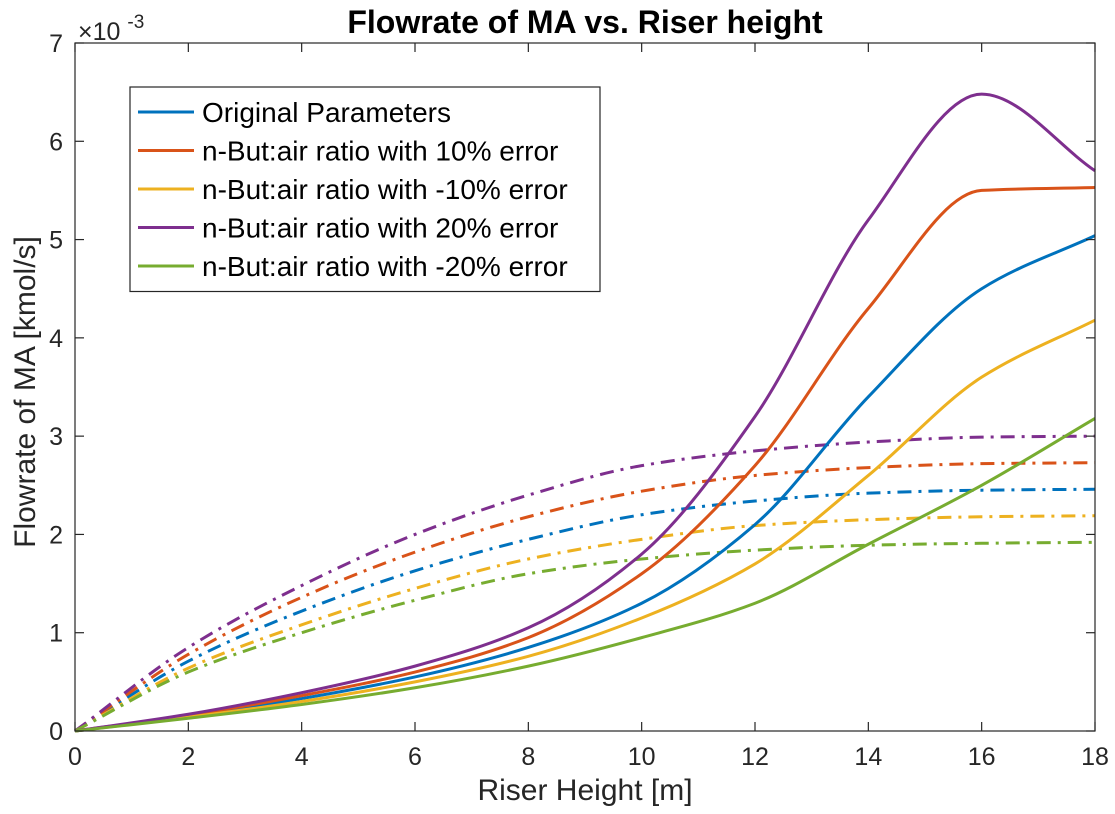  What do you see at coordinates (755, 757) in the screenshot?
I see `x-tick-label: 12` at bounding box center [755, 757].